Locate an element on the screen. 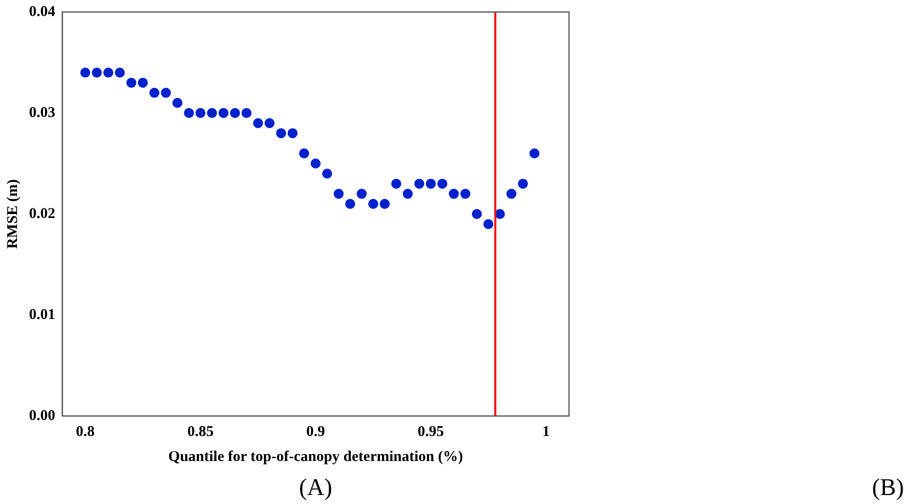 The image size is (915, 504). y-axis-title: RMSE (m) is located at coordinates (12, 214).